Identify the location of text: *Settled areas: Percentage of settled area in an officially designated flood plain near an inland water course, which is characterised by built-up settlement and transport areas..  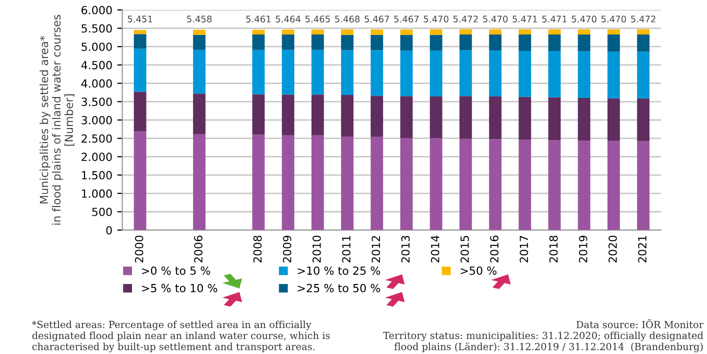
(181, 336).